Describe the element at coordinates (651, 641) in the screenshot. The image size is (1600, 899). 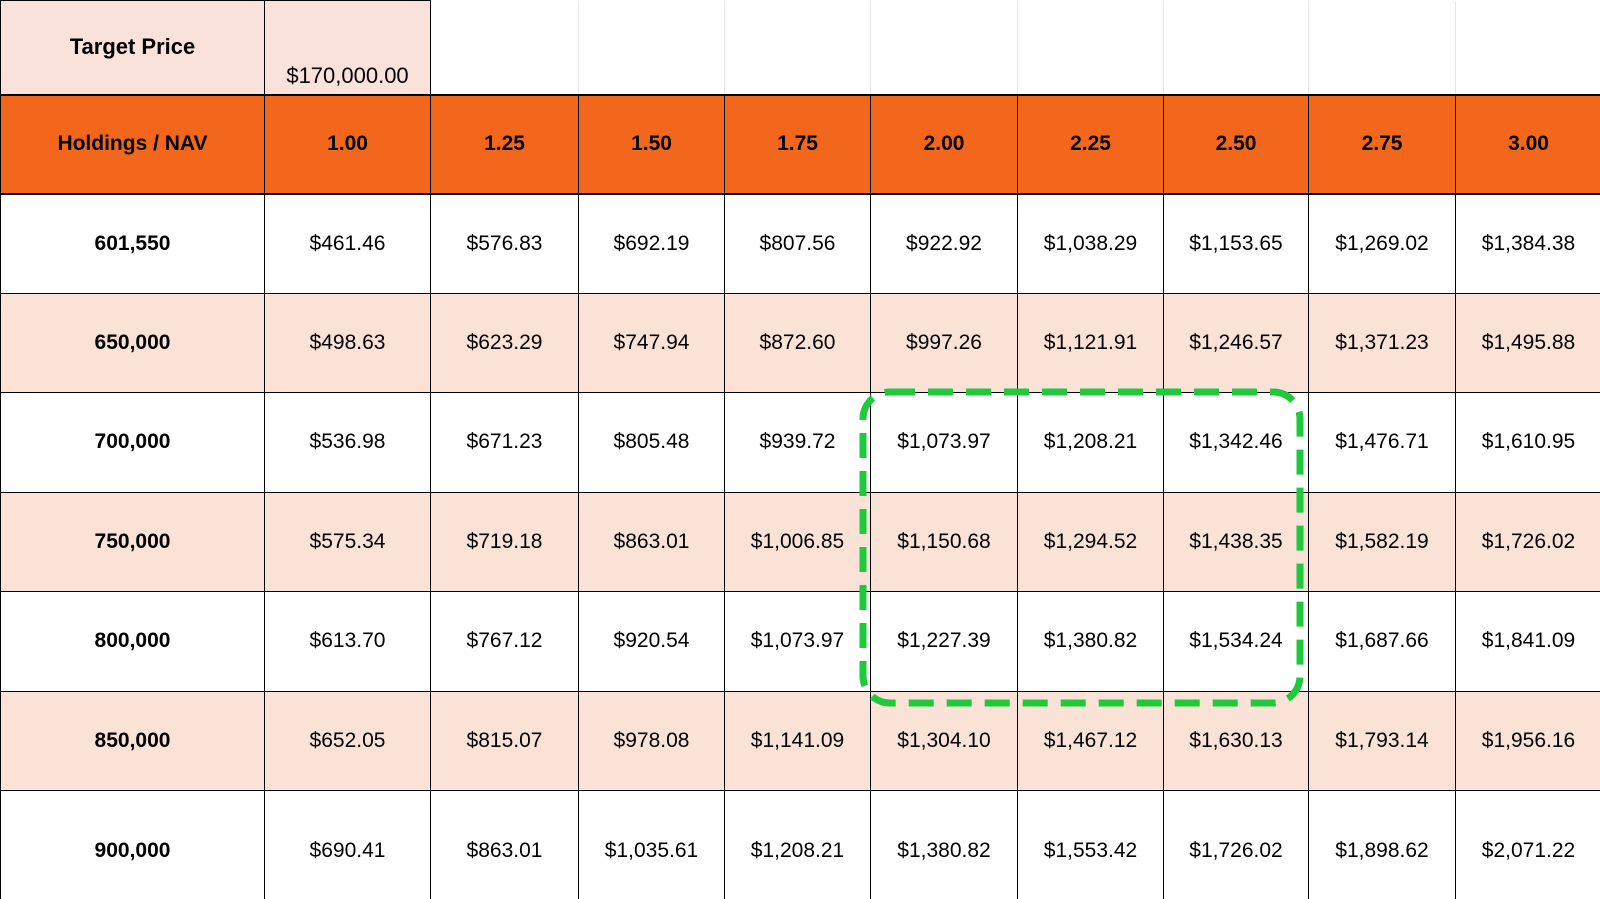
I see `value-cell: $920.54` at that location.